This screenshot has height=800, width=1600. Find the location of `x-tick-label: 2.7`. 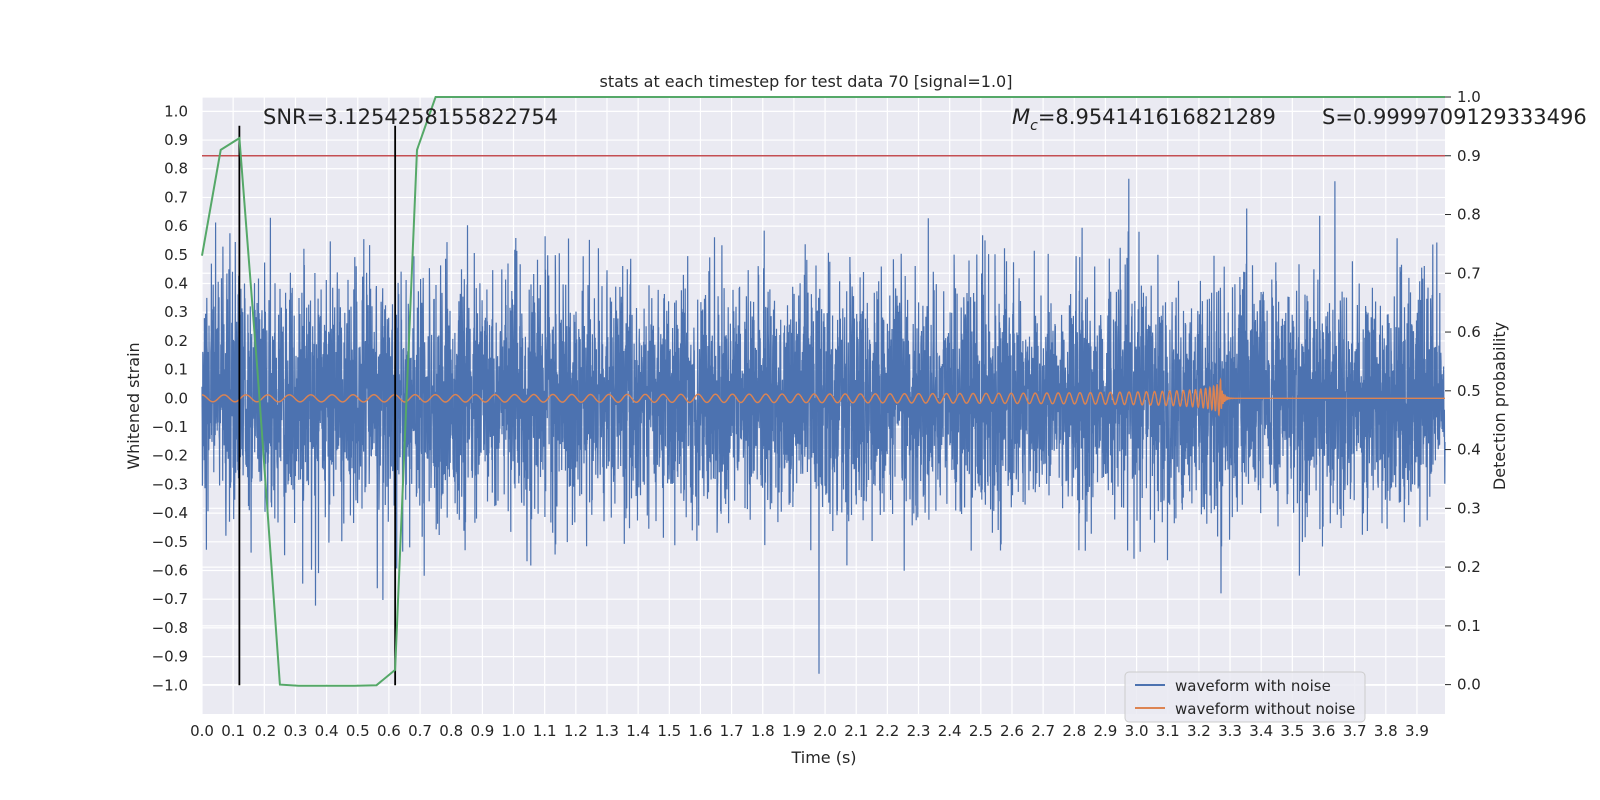

x-tick-label: 2.7 is located at coordinates (1043, 731).